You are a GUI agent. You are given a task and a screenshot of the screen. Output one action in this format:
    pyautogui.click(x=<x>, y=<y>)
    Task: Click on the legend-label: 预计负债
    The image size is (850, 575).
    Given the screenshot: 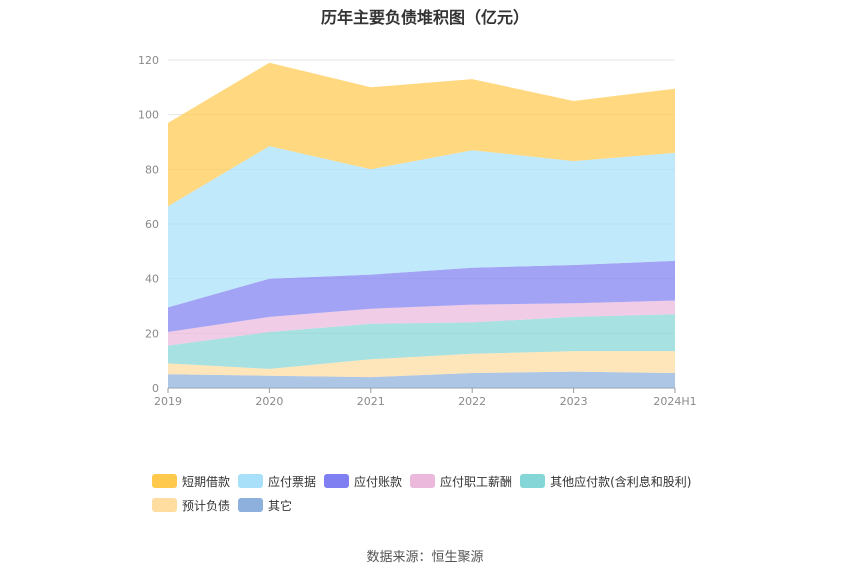 What is the action you would take?
    pyautogui.click(x=206, y=505)
    